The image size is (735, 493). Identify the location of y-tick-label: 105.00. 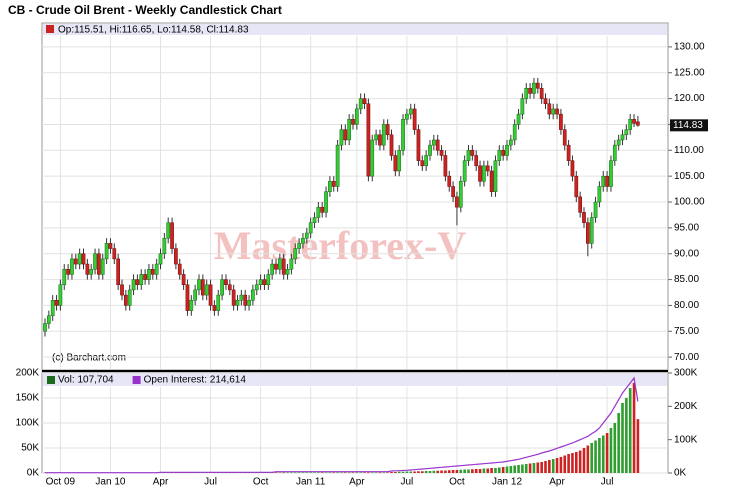
(689, 176).